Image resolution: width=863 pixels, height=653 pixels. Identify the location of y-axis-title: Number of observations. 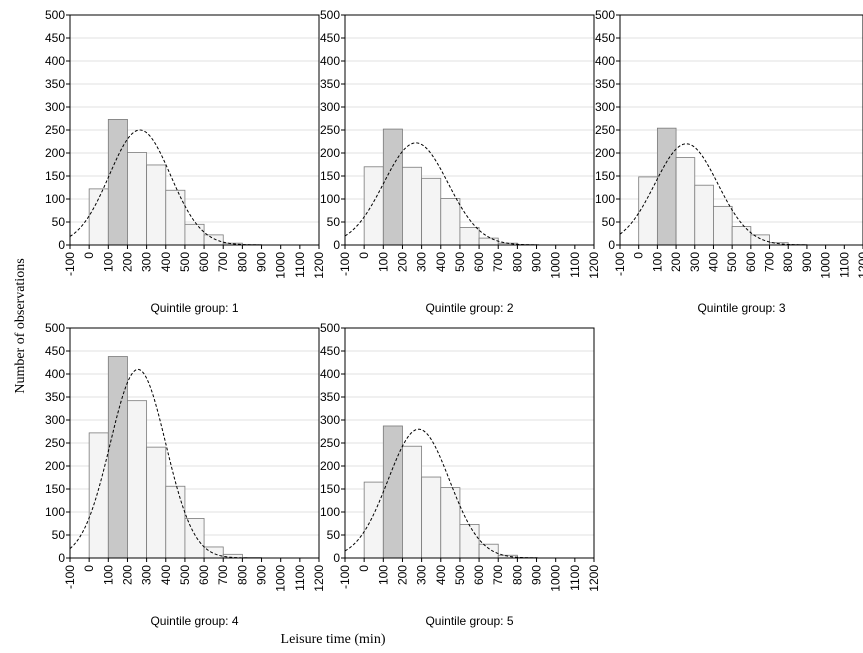
(20, 325).